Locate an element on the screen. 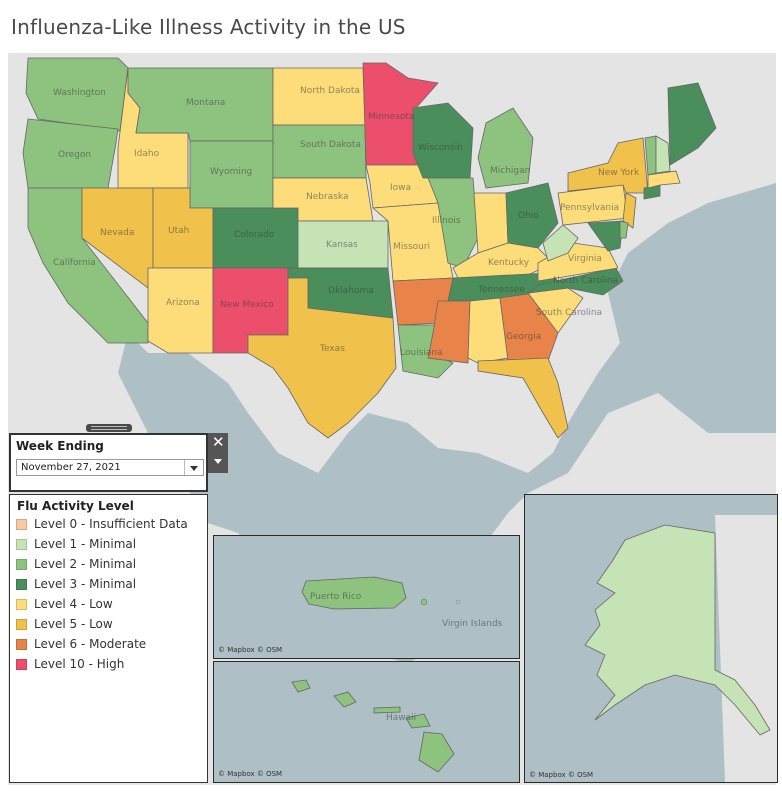 The image size is (782, 791). label-nebraska: Nebraska is located at coordinates (327, 197).